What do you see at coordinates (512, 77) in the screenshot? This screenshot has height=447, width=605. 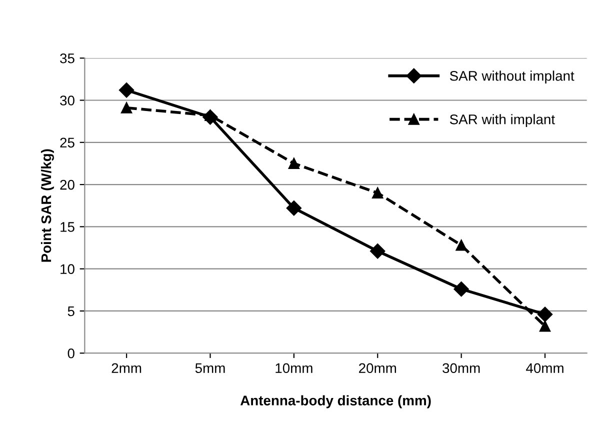 I see `legend-label: SAR without implant` at bounding box center [512, 77].